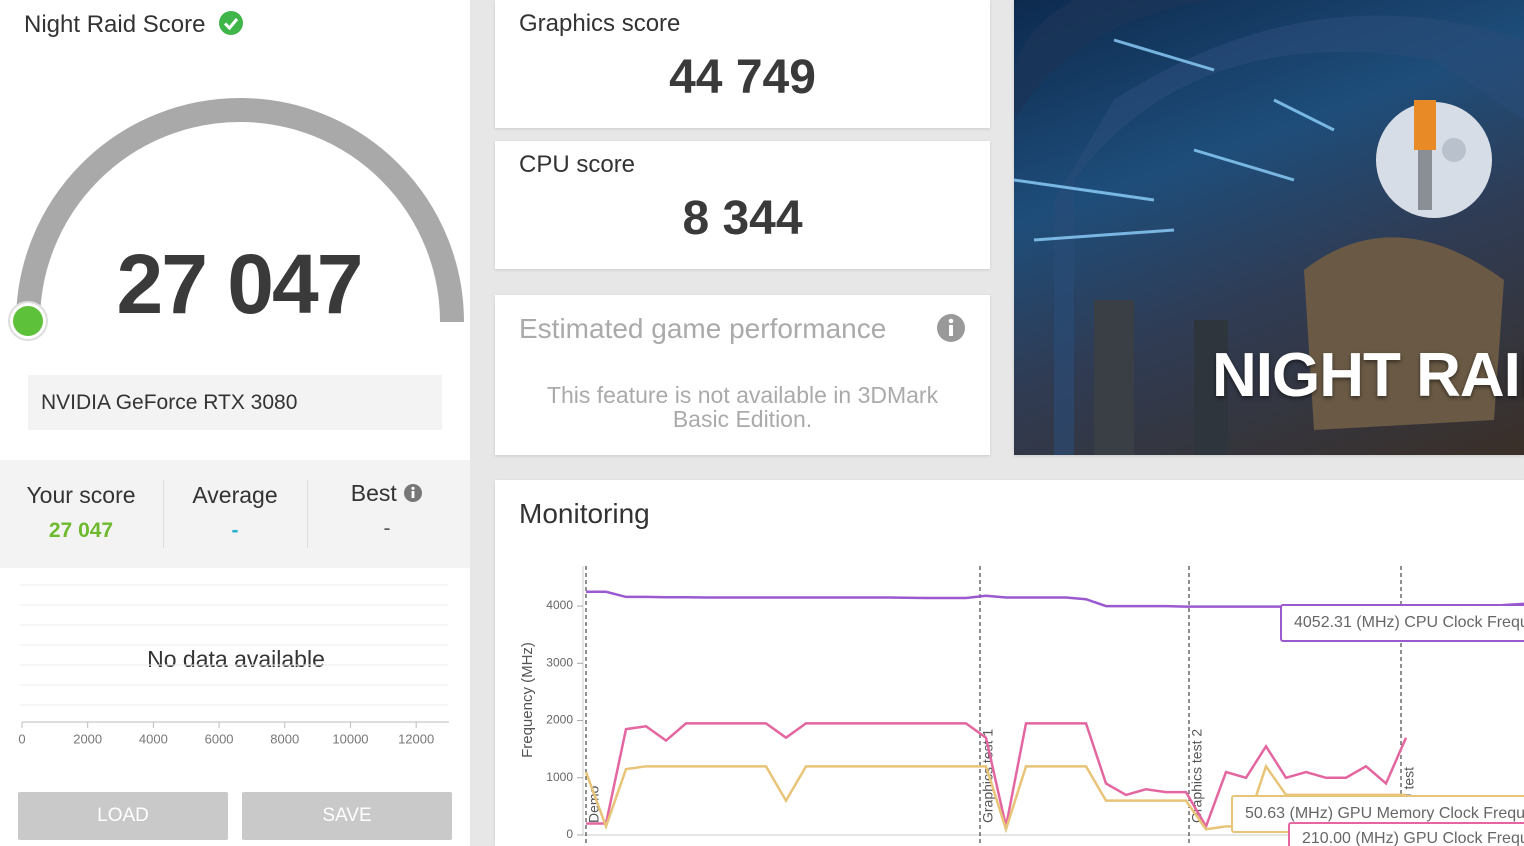 The image size is (1524, 846). What do you see at coordinates (235, 402) in the screenshot?
I see `gpu-name: NVIDIA GeForce RTX 3080` at bounding box center [235, 402].